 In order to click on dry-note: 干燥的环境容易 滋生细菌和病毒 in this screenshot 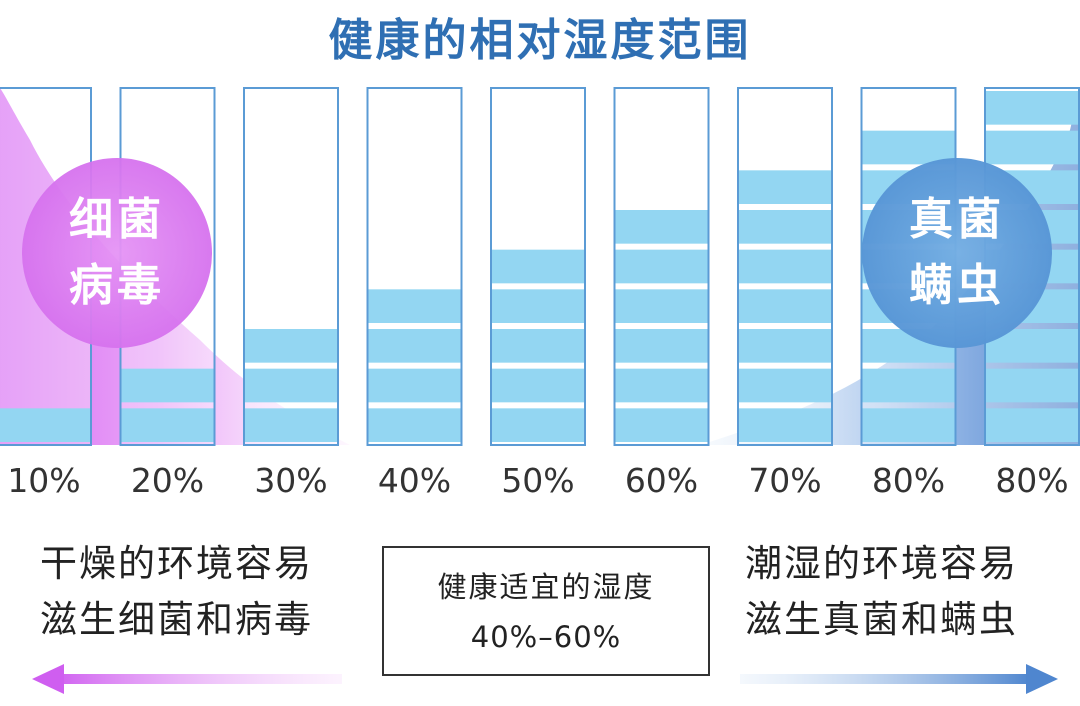, I will do `click(176, 592)`.